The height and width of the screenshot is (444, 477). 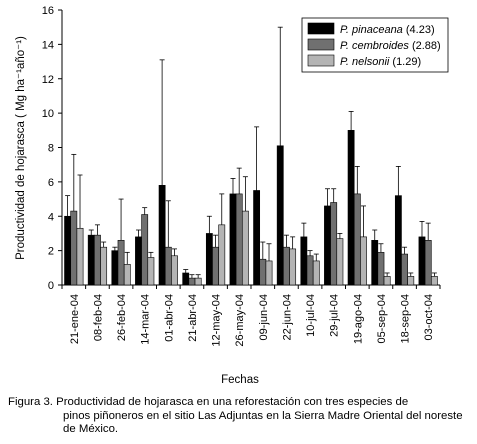 What do you see at coordinates (311, 315) in the screenshot?
I see `x-tick-label: 10-jul-04` at bounding box center [311, 315].